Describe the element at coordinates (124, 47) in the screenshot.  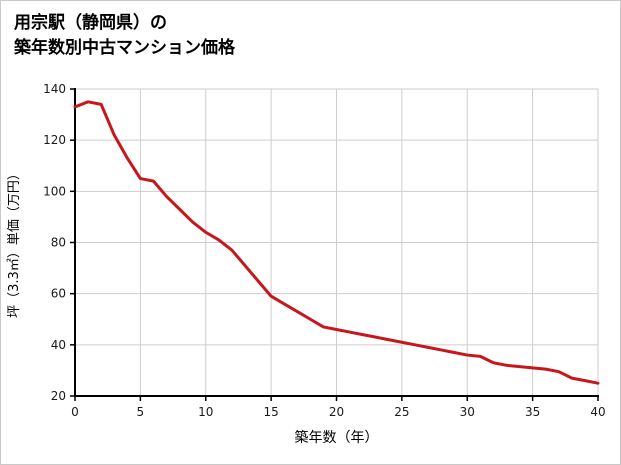
I see `chart-title-line-2: 築年数別中古マンション価格` at that location.